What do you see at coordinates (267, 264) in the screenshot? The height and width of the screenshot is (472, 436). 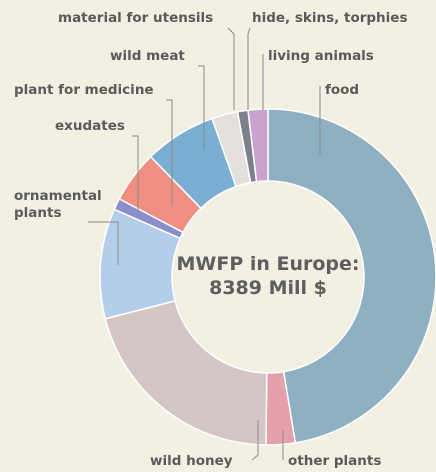 I see `center-text: MWFP in Europe:` at bounding box center [267, 264].